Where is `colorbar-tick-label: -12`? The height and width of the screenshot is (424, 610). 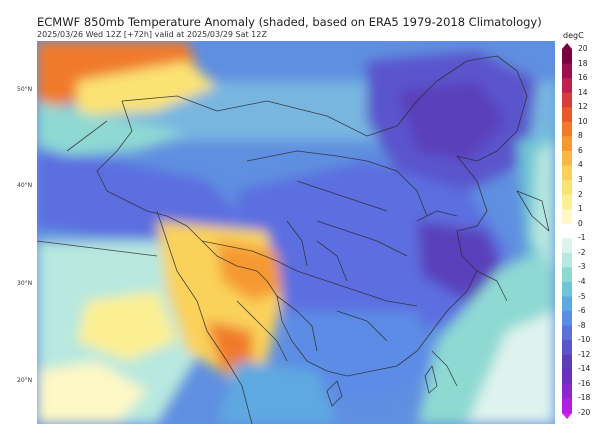
colorbar-tick-label: -12 is located at coordinates (584, 354).